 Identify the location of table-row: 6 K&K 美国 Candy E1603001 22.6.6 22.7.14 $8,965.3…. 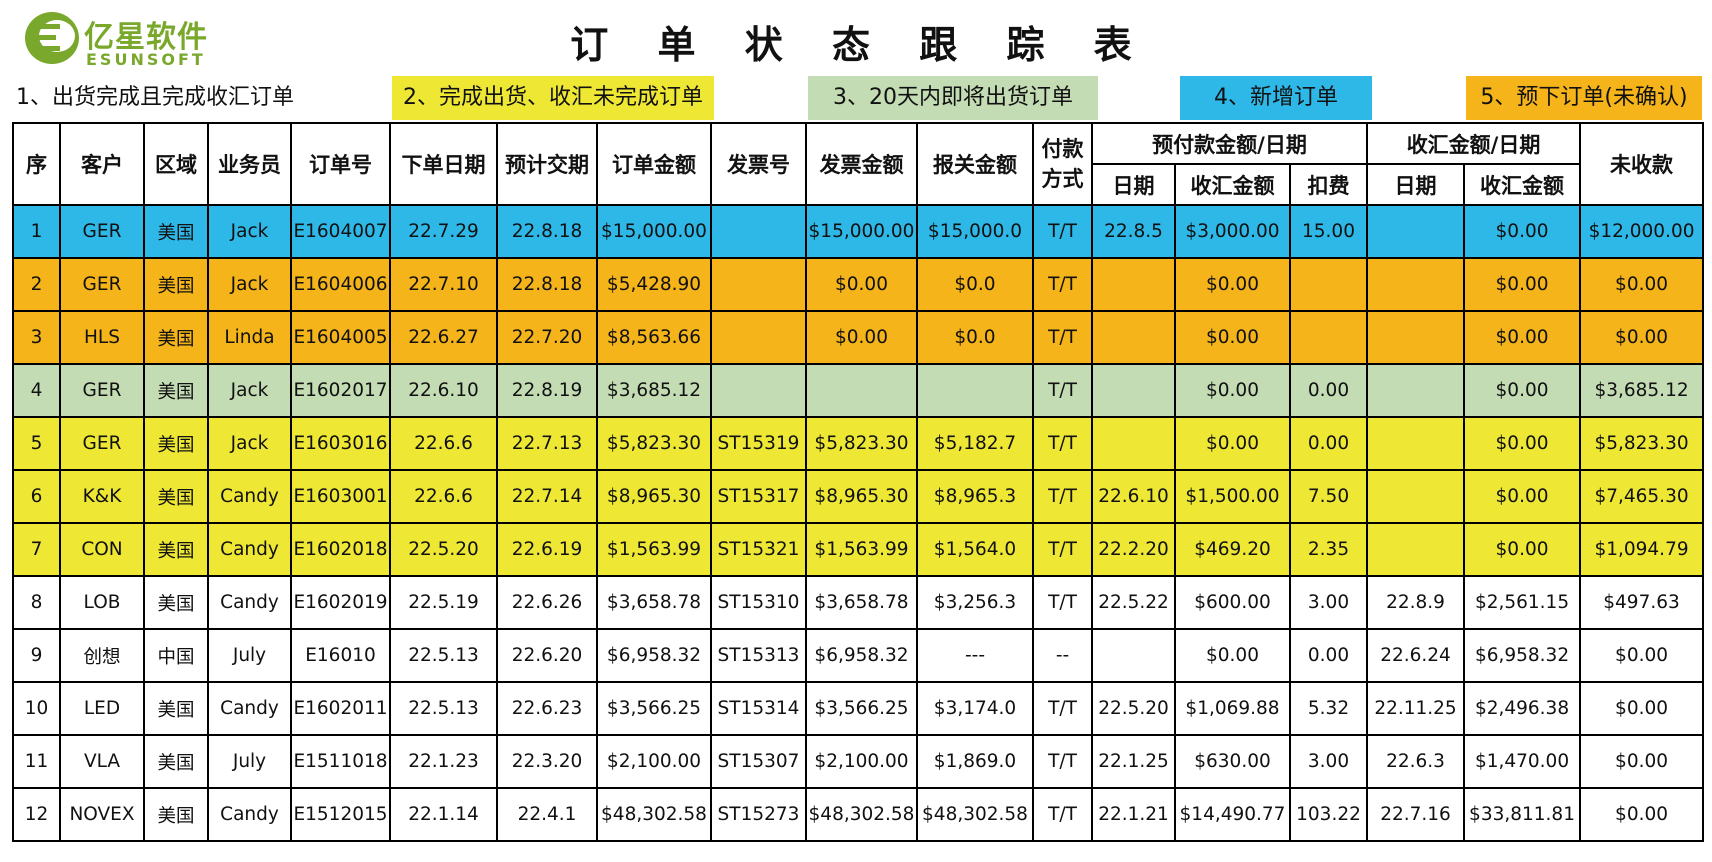
(858, 496).